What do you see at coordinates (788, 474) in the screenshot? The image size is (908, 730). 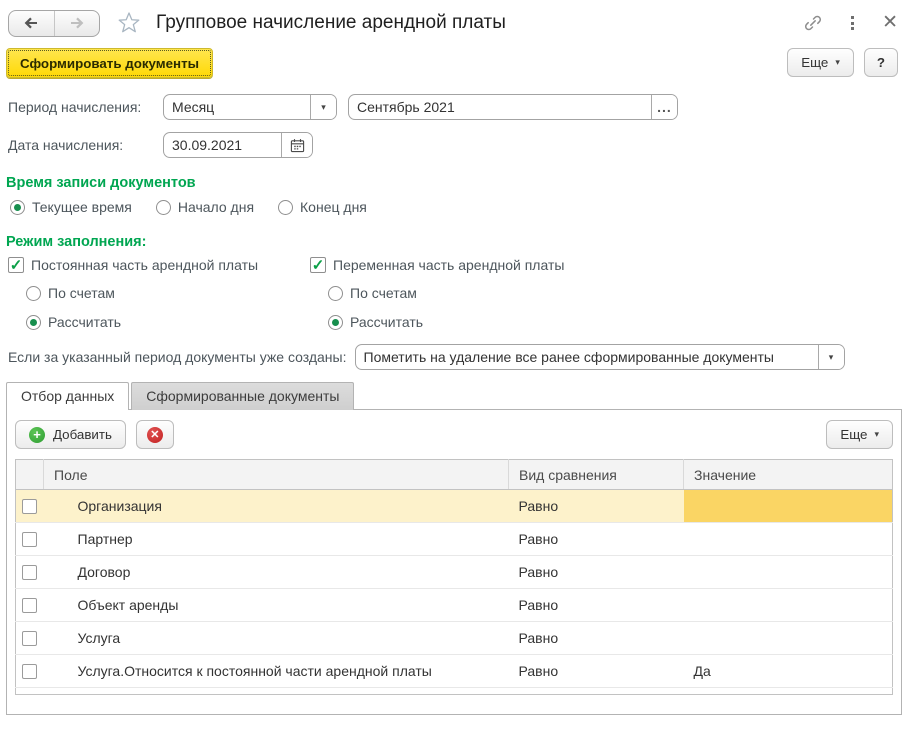 I see `column-header-value: Значение` at bounding box center [788, 474].